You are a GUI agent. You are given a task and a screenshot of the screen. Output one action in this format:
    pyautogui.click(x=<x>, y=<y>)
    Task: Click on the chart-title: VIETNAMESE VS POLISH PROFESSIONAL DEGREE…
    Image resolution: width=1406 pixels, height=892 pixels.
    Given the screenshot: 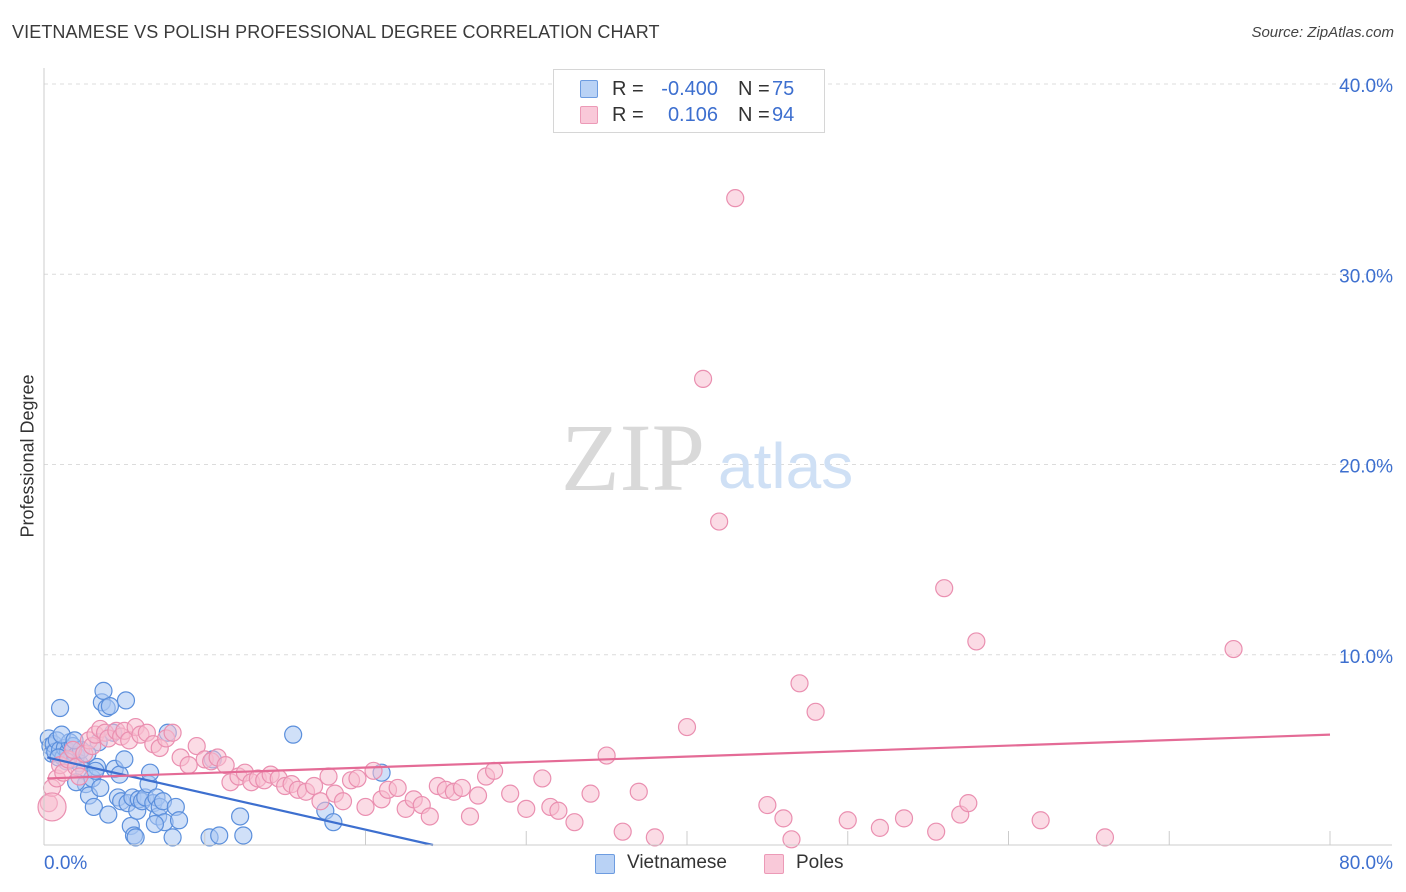 What is the action you would take?
    pyautogui.click(x=336, y=32)
    